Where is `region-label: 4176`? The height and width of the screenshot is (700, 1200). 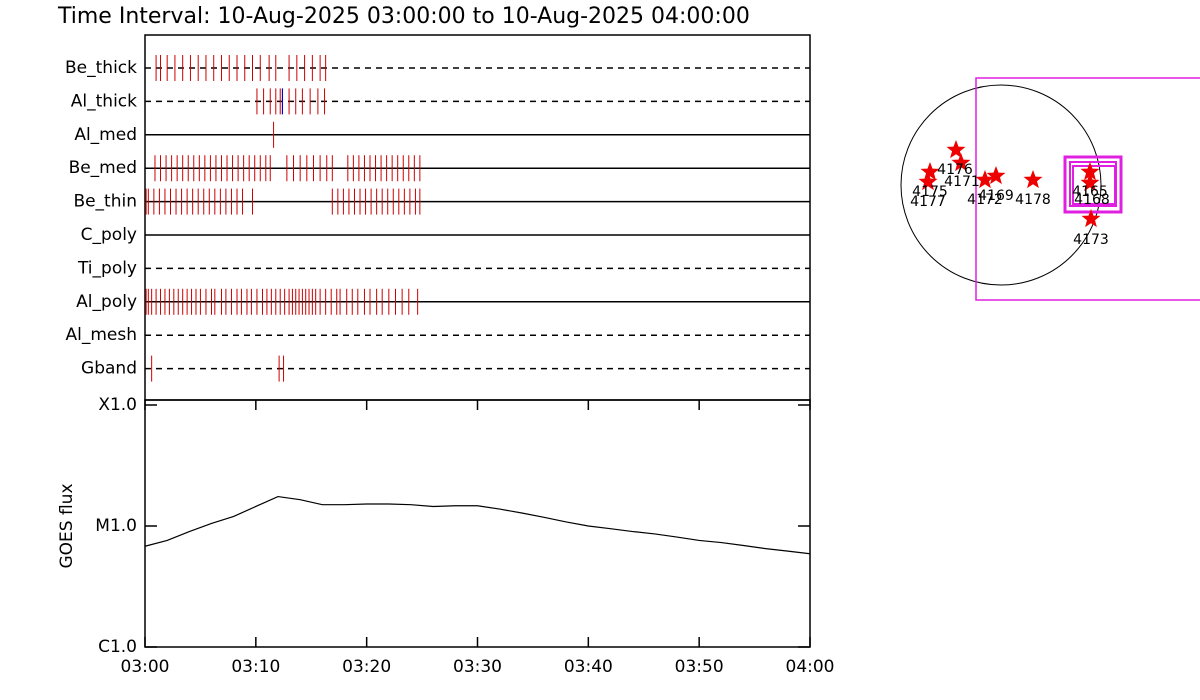 region-label: 4176 is located at coordinates (955, 170).